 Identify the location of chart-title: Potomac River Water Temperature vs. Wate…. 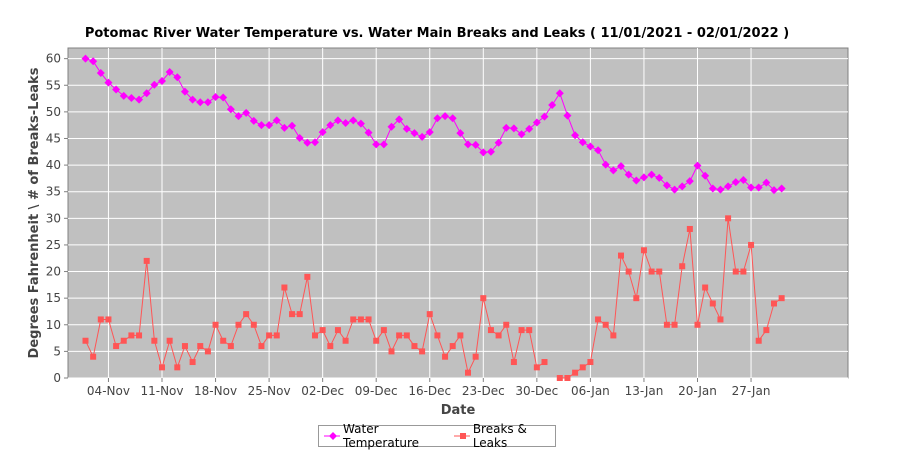
(437, 33).